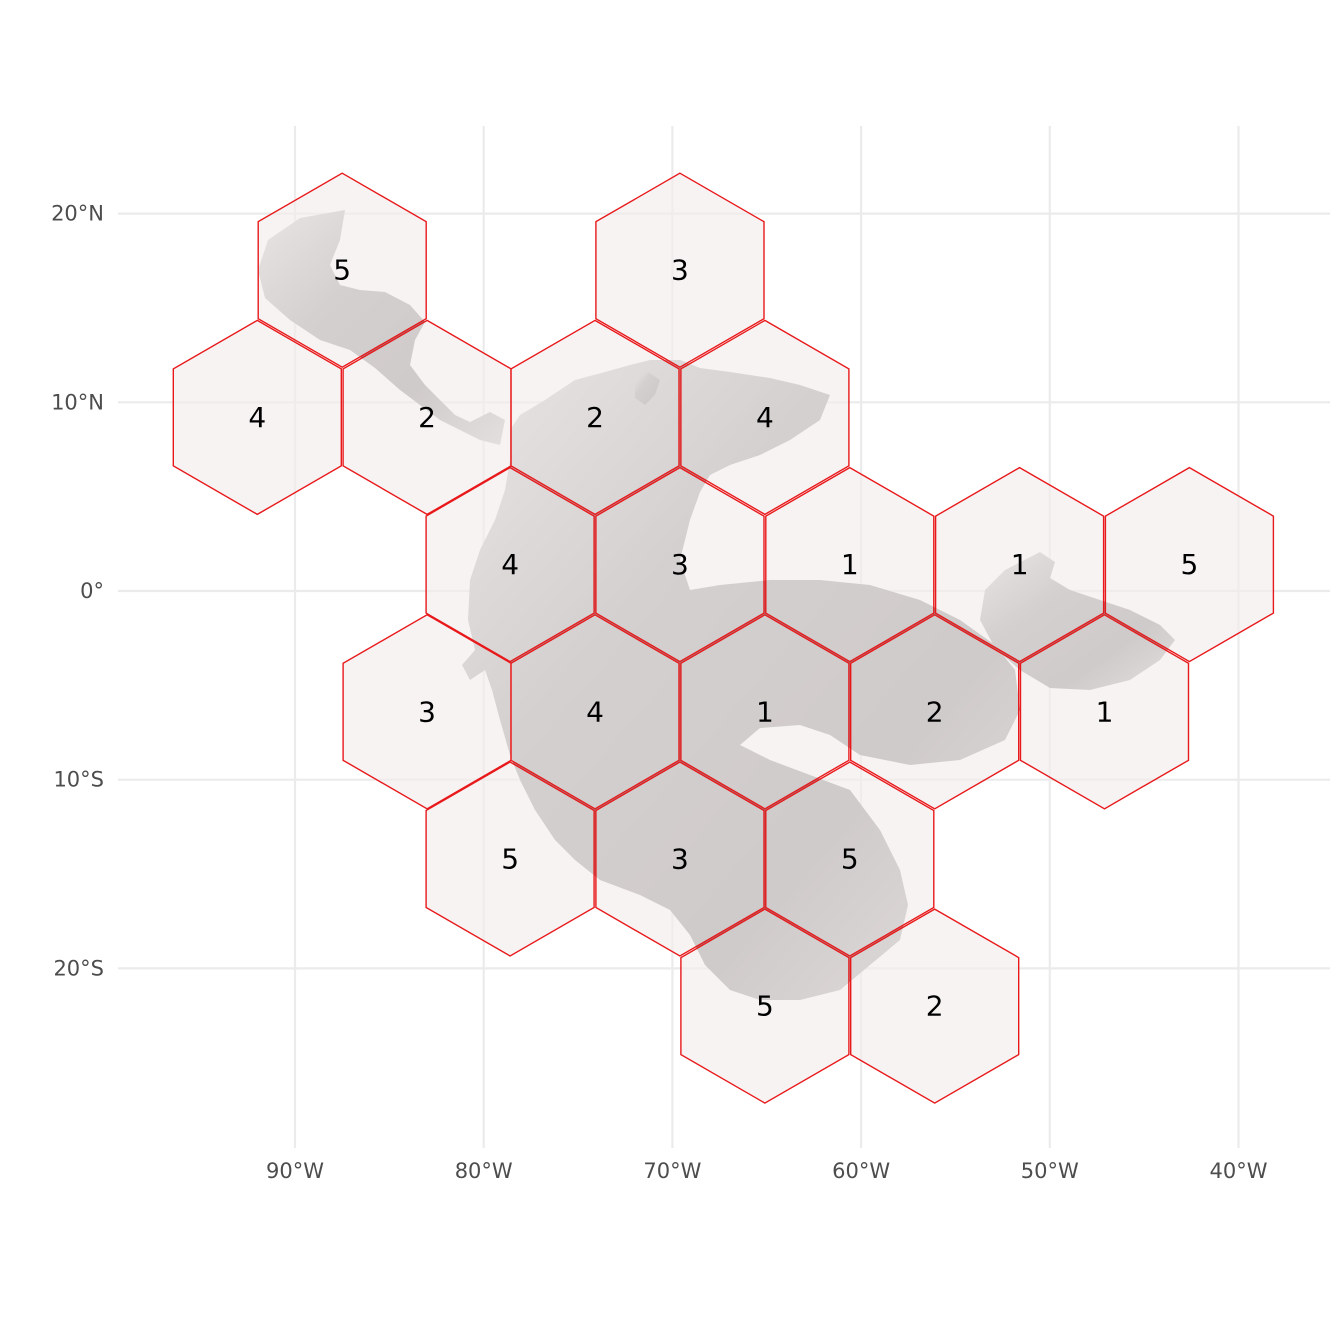  What do you see at coordinates (78, 780) in the screenshot?
I see `y-tick-label: 10°S` at bounding box center [78, 780].